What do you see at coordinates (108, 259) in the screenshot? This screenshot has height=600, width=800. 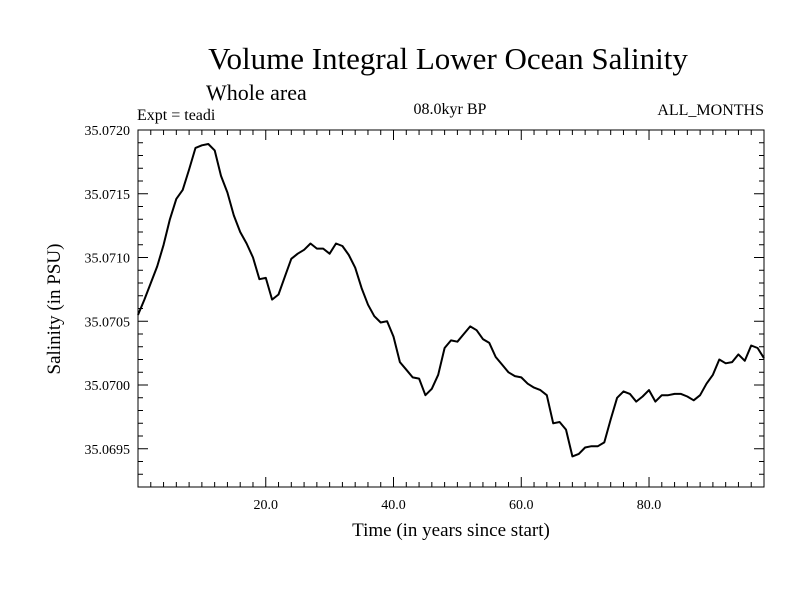 I see `y-tick-label: 35.0710` at bounding box center [108, 259].